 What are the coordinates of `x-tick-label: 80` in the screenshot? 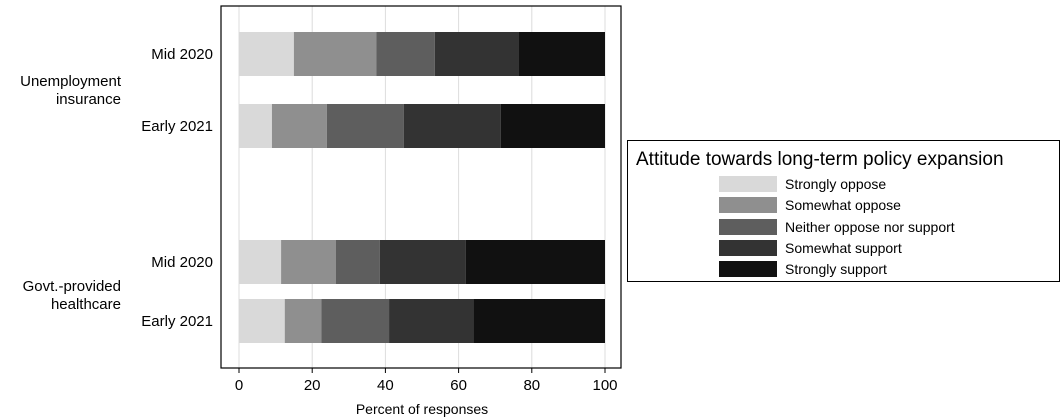 It's located at (531, 385).